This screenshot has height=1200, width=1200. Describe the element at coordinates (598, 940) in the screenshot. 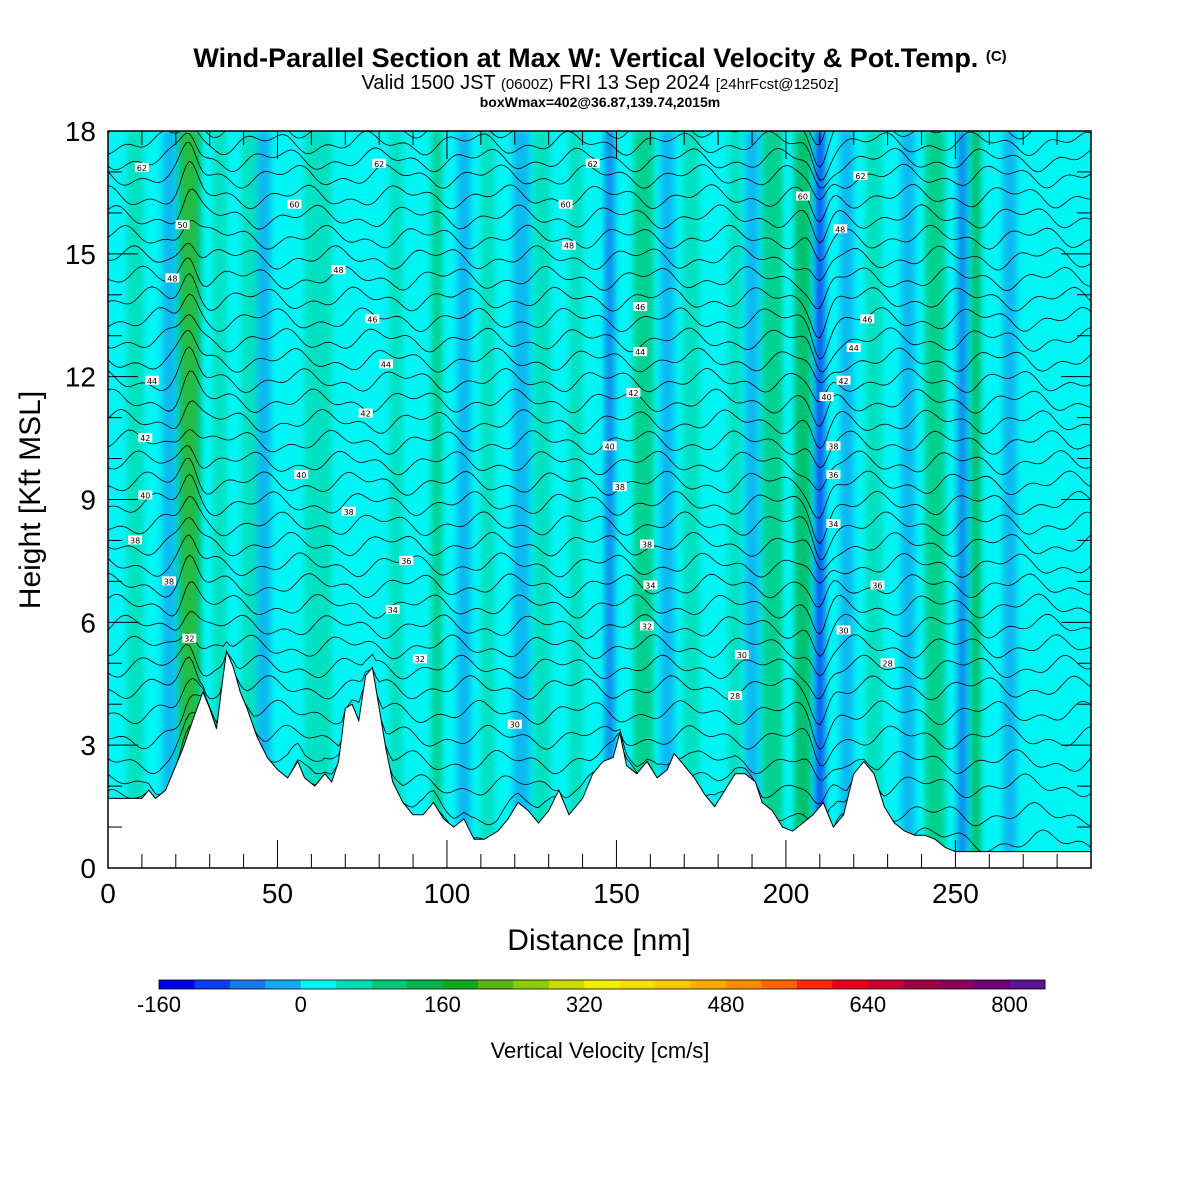

I see `x-axis-title: Distance [nm]` at that location.